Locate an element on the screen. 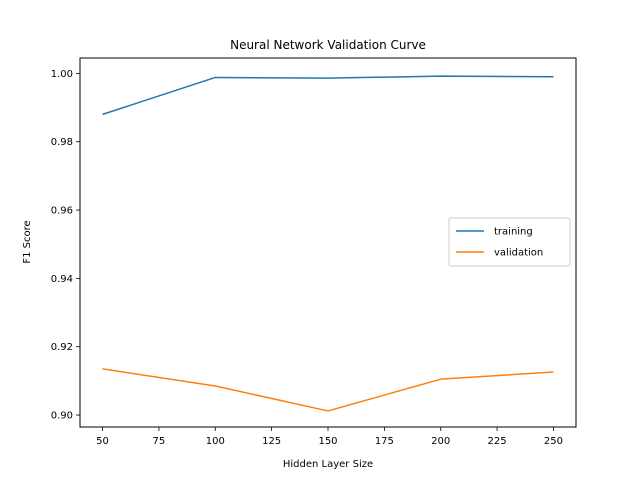 Image resolution: width=640 pixels, height=480 pixels. y-tick-label: 0.96 is located at coordinates (62, 211).